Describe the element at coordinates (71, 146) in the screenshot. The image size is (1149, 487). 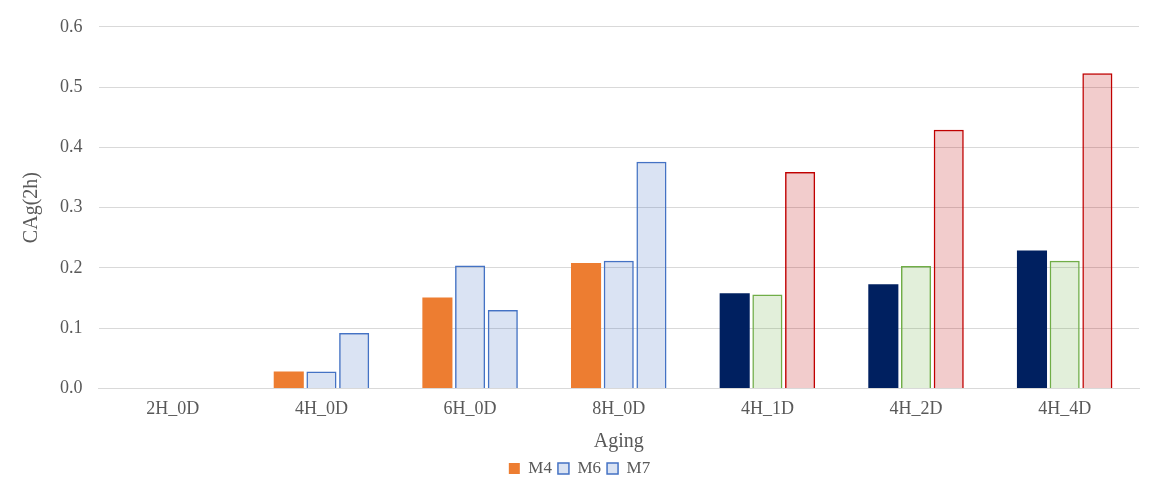
I see `y-tick-label: 0.4` at that location.